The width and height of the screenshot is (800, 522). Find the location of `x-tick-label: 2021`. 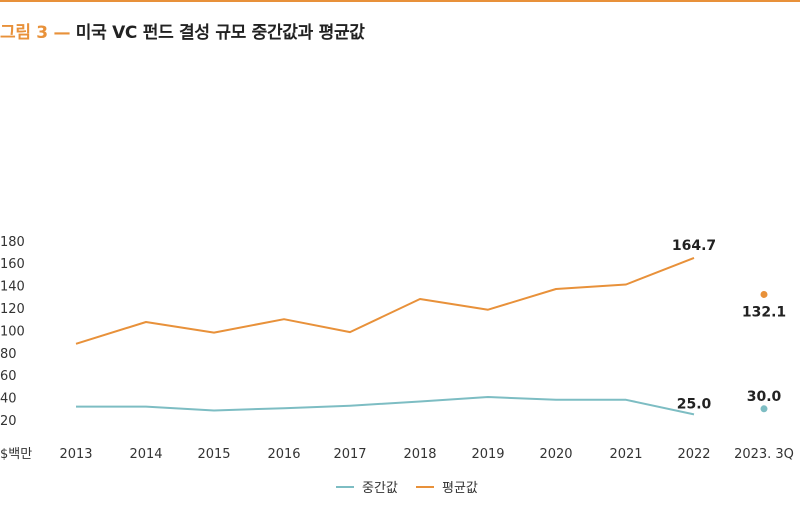

x-tick-label: 2021 is located at coordinates (625, 454).